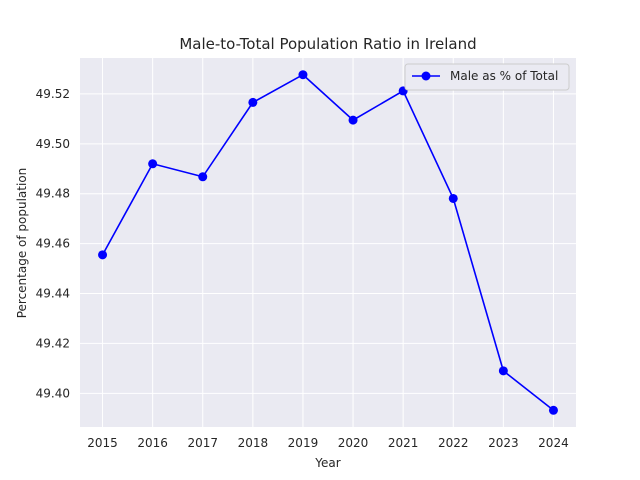 The image size is (640, 480). What do you see at coordinates (53, 343) in the screenshot?
I see `y-tick-label: 49.42` at bounding box center [53, 343].